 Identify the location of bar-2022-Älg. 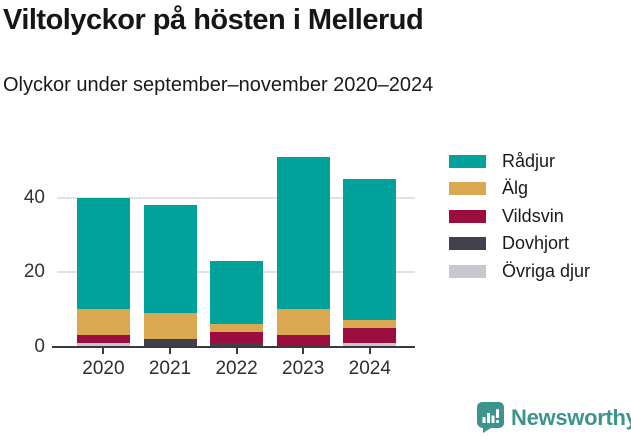
(237, 328).